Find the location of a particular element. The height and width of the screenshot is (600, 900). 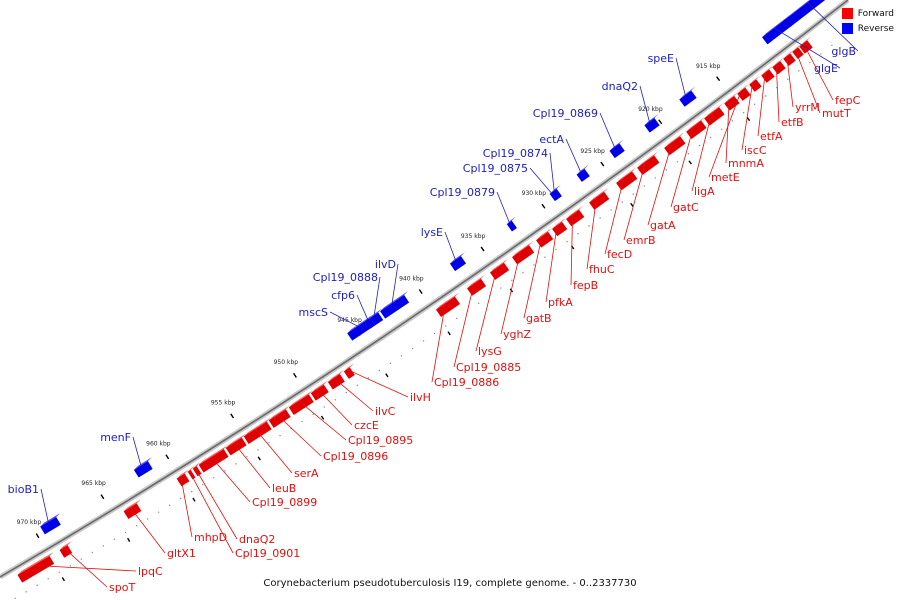

gene-label-gltx1: gltX1 is located at coordinates (181, 553).